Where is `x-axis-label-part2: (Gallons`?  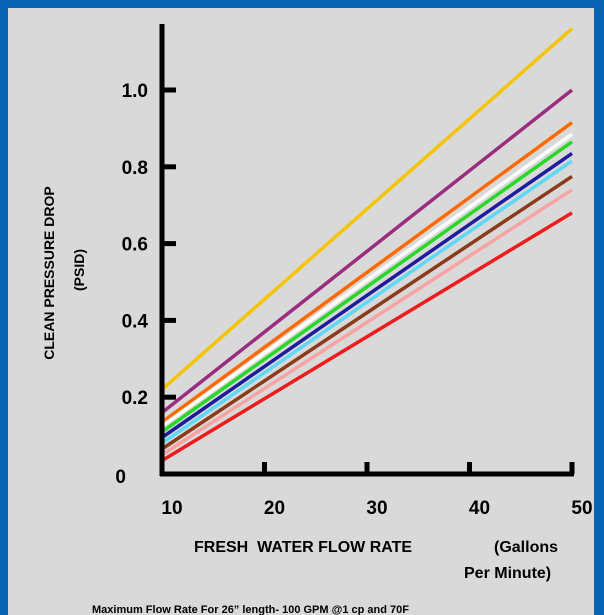
x-axis-label-part2: (Gallons is located at coordinates (526, 547).